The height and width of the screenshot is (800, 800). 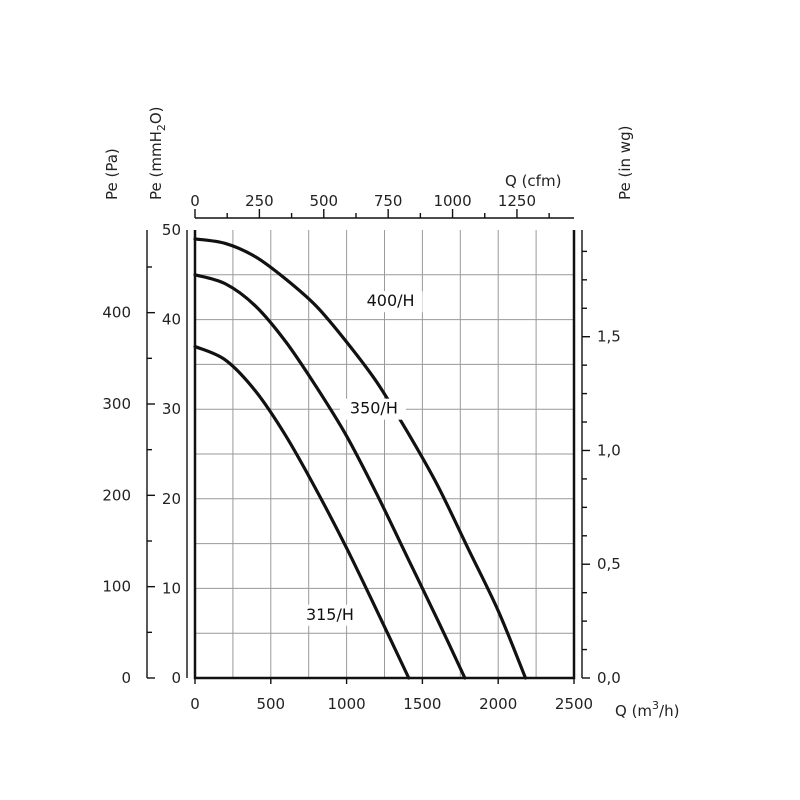 I want to click on mmh2o-tick-label: 0, so click(x=176, y=678).